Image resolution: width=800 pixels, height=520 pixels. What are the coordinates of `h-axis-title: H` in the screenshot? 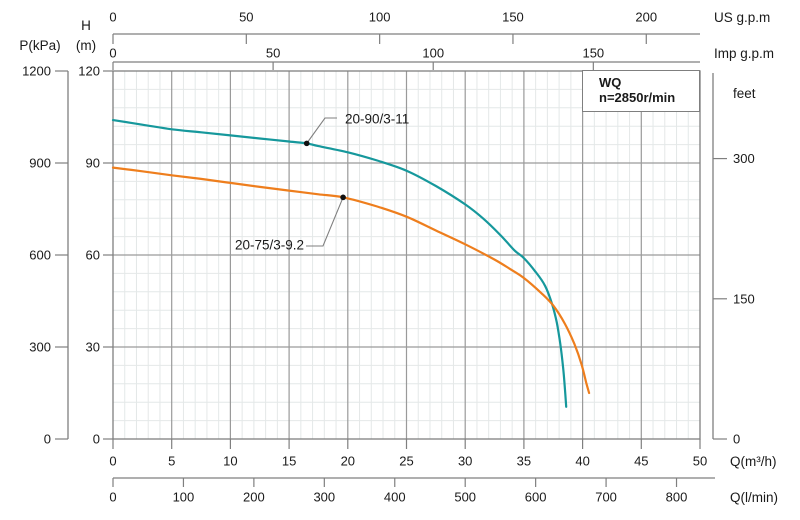 It's located at (86, 25).